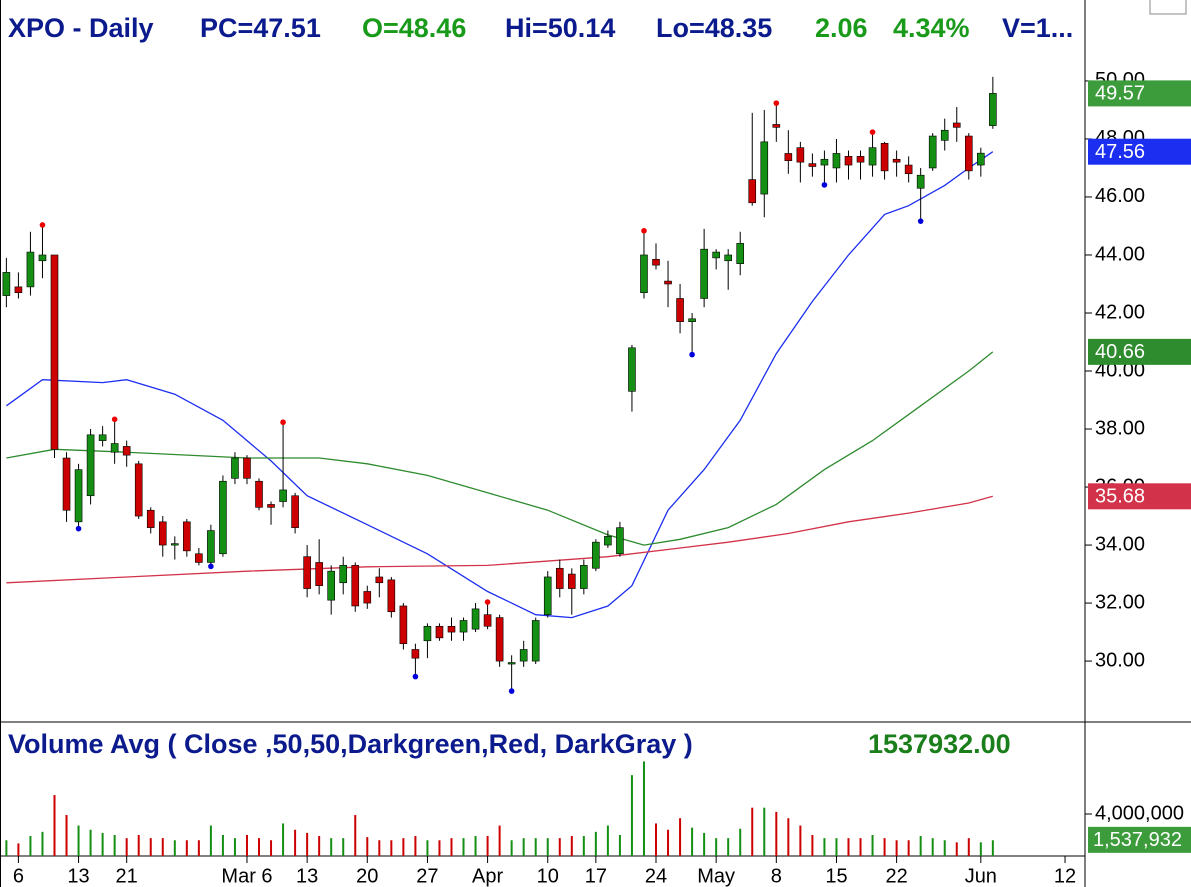 The width and height of the screenshot is (1191, 887). I want to click on volume-average: 1537932.00, so click(939, 744).